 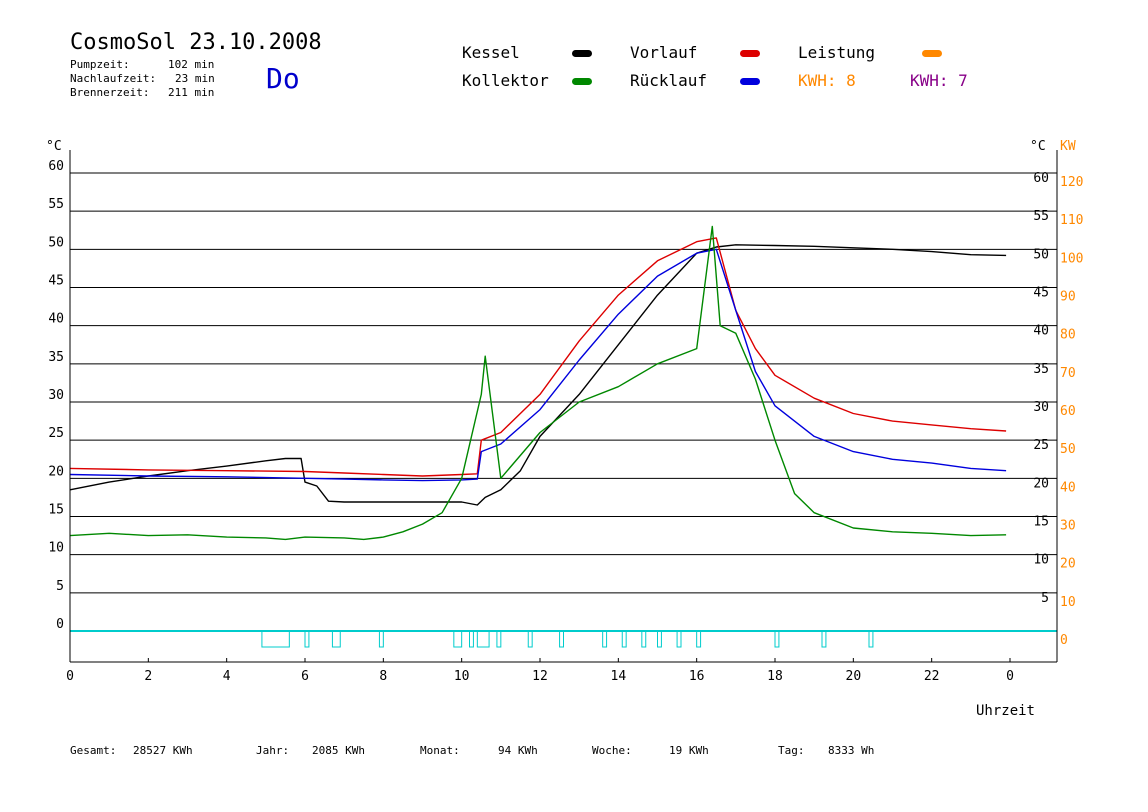 I want to click on y-right-power-tick-label: 0, so click(x=1064, y=640).